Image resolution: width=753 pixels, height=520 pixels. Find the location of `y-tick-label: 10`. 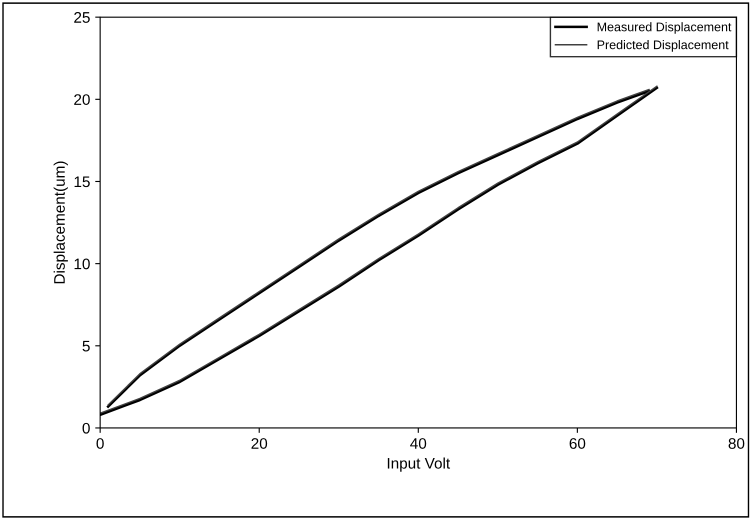

y-tick-label: 10 is located at coordinates (82, 264).